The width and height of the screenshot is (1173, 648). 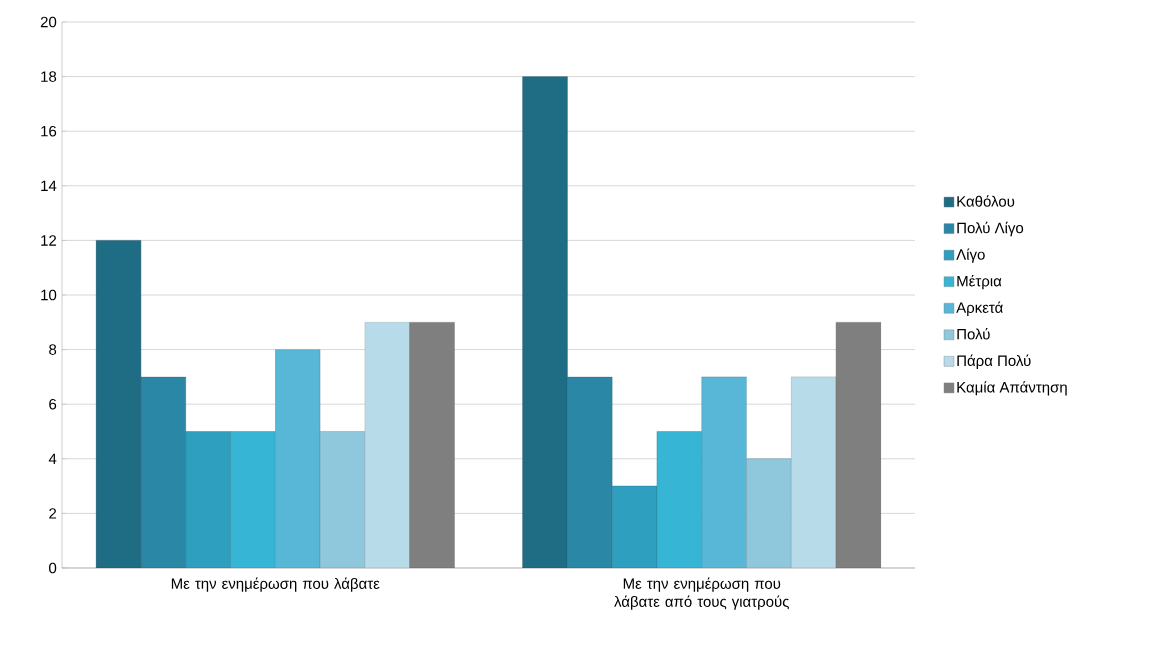 I want to click on y-tick-label: 18, so click(x=49, y=76).